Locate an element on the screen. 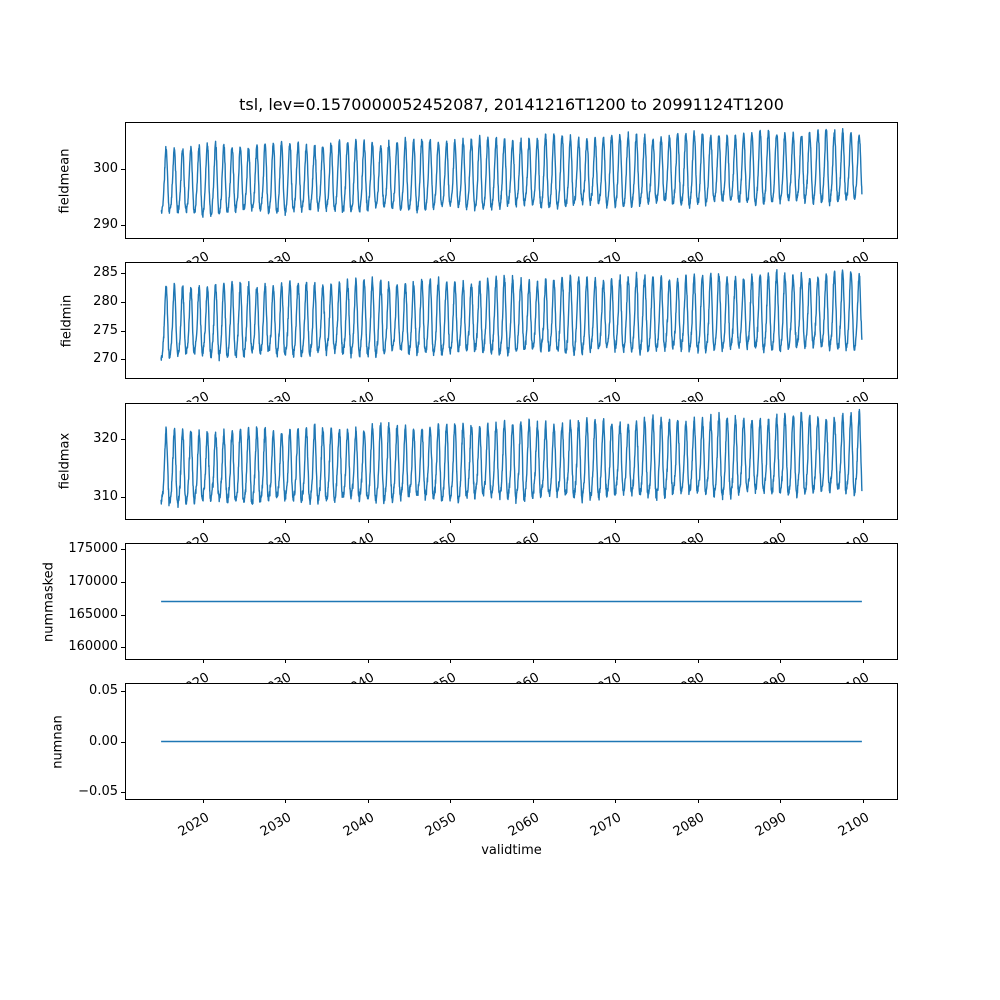 Image resolution: width=1000 pixels, height=1000 pixels. y-tick-label: 0.05 is located at coordinates (103, 691).